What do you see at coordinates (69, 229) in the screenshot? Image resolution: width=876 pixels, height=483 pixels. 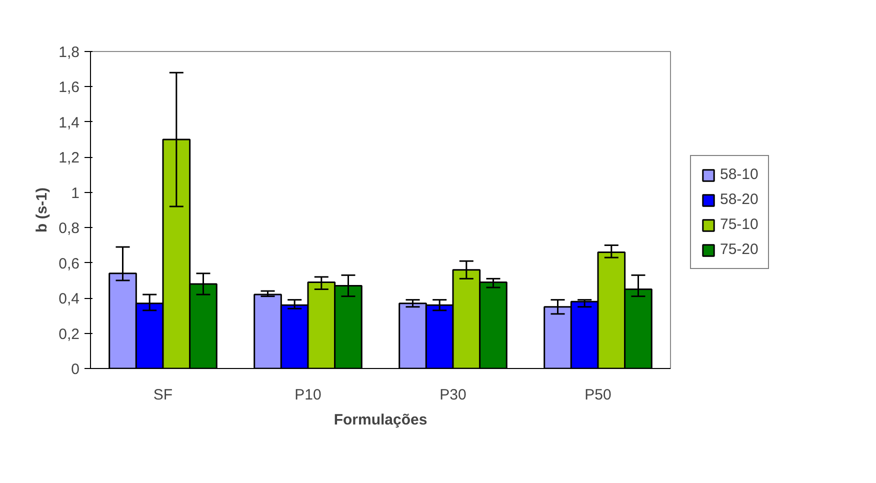 I see `y-tick-label: 0,8` at bounding box center [69, 229].